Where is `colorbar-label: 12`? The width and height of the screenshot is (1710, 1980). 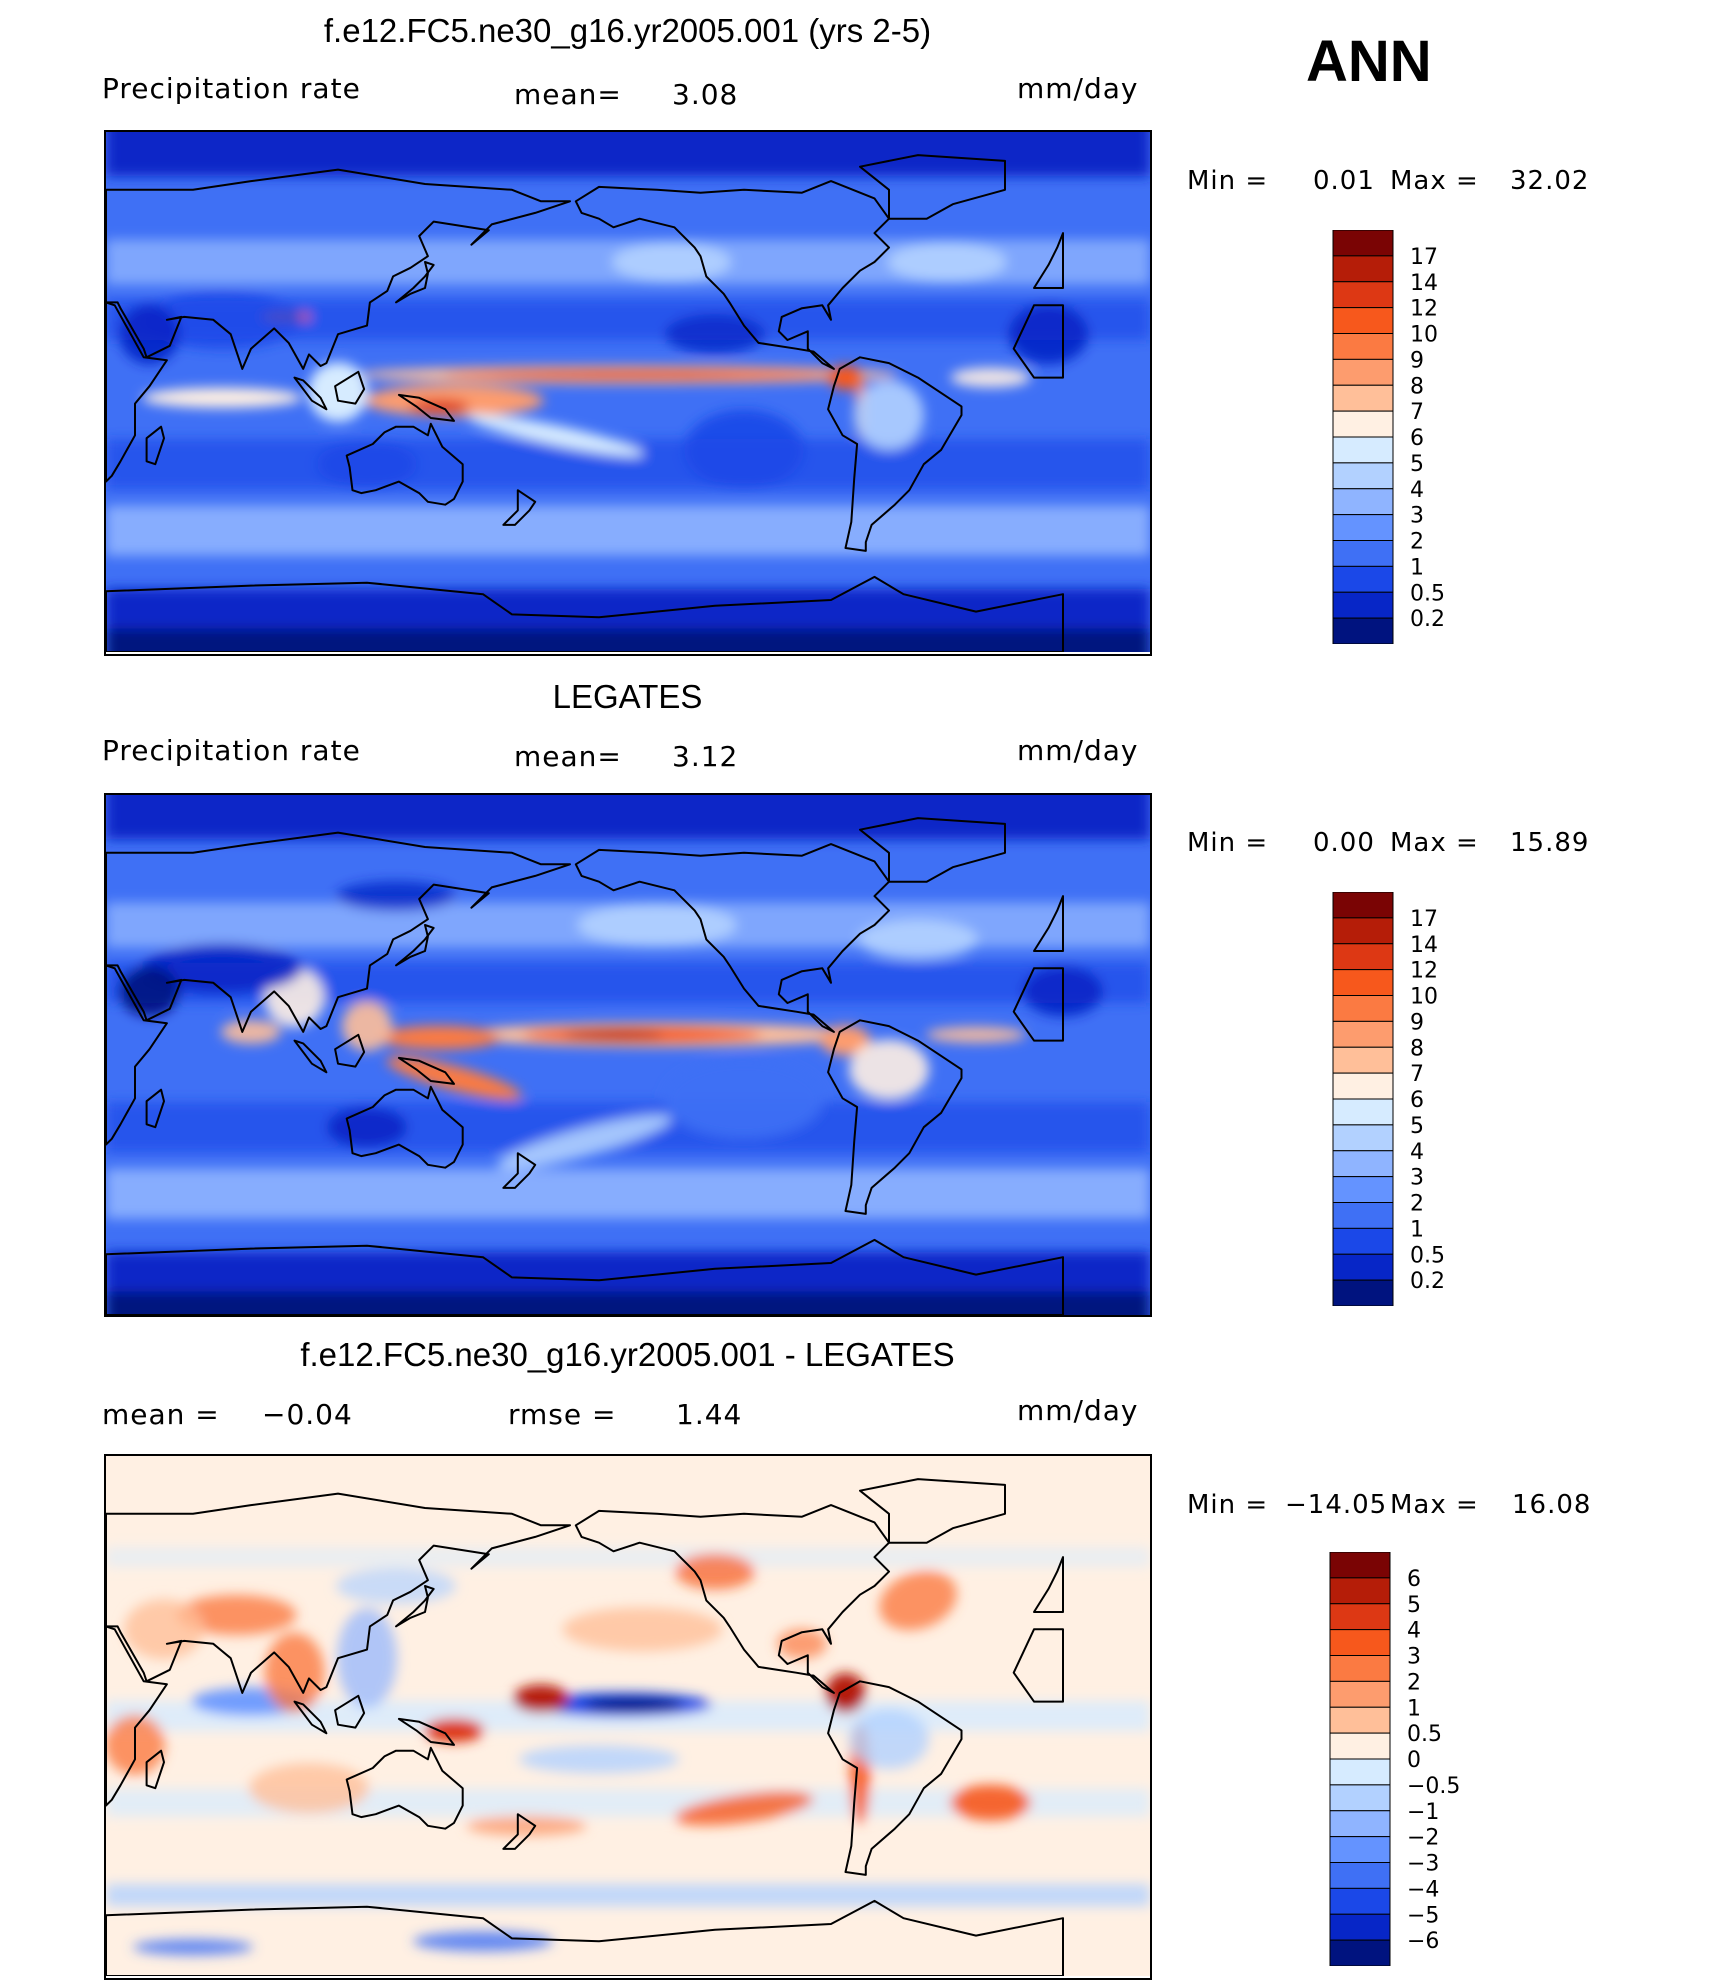 colorbar-label: 12 is located at coordinates (1424, 971).